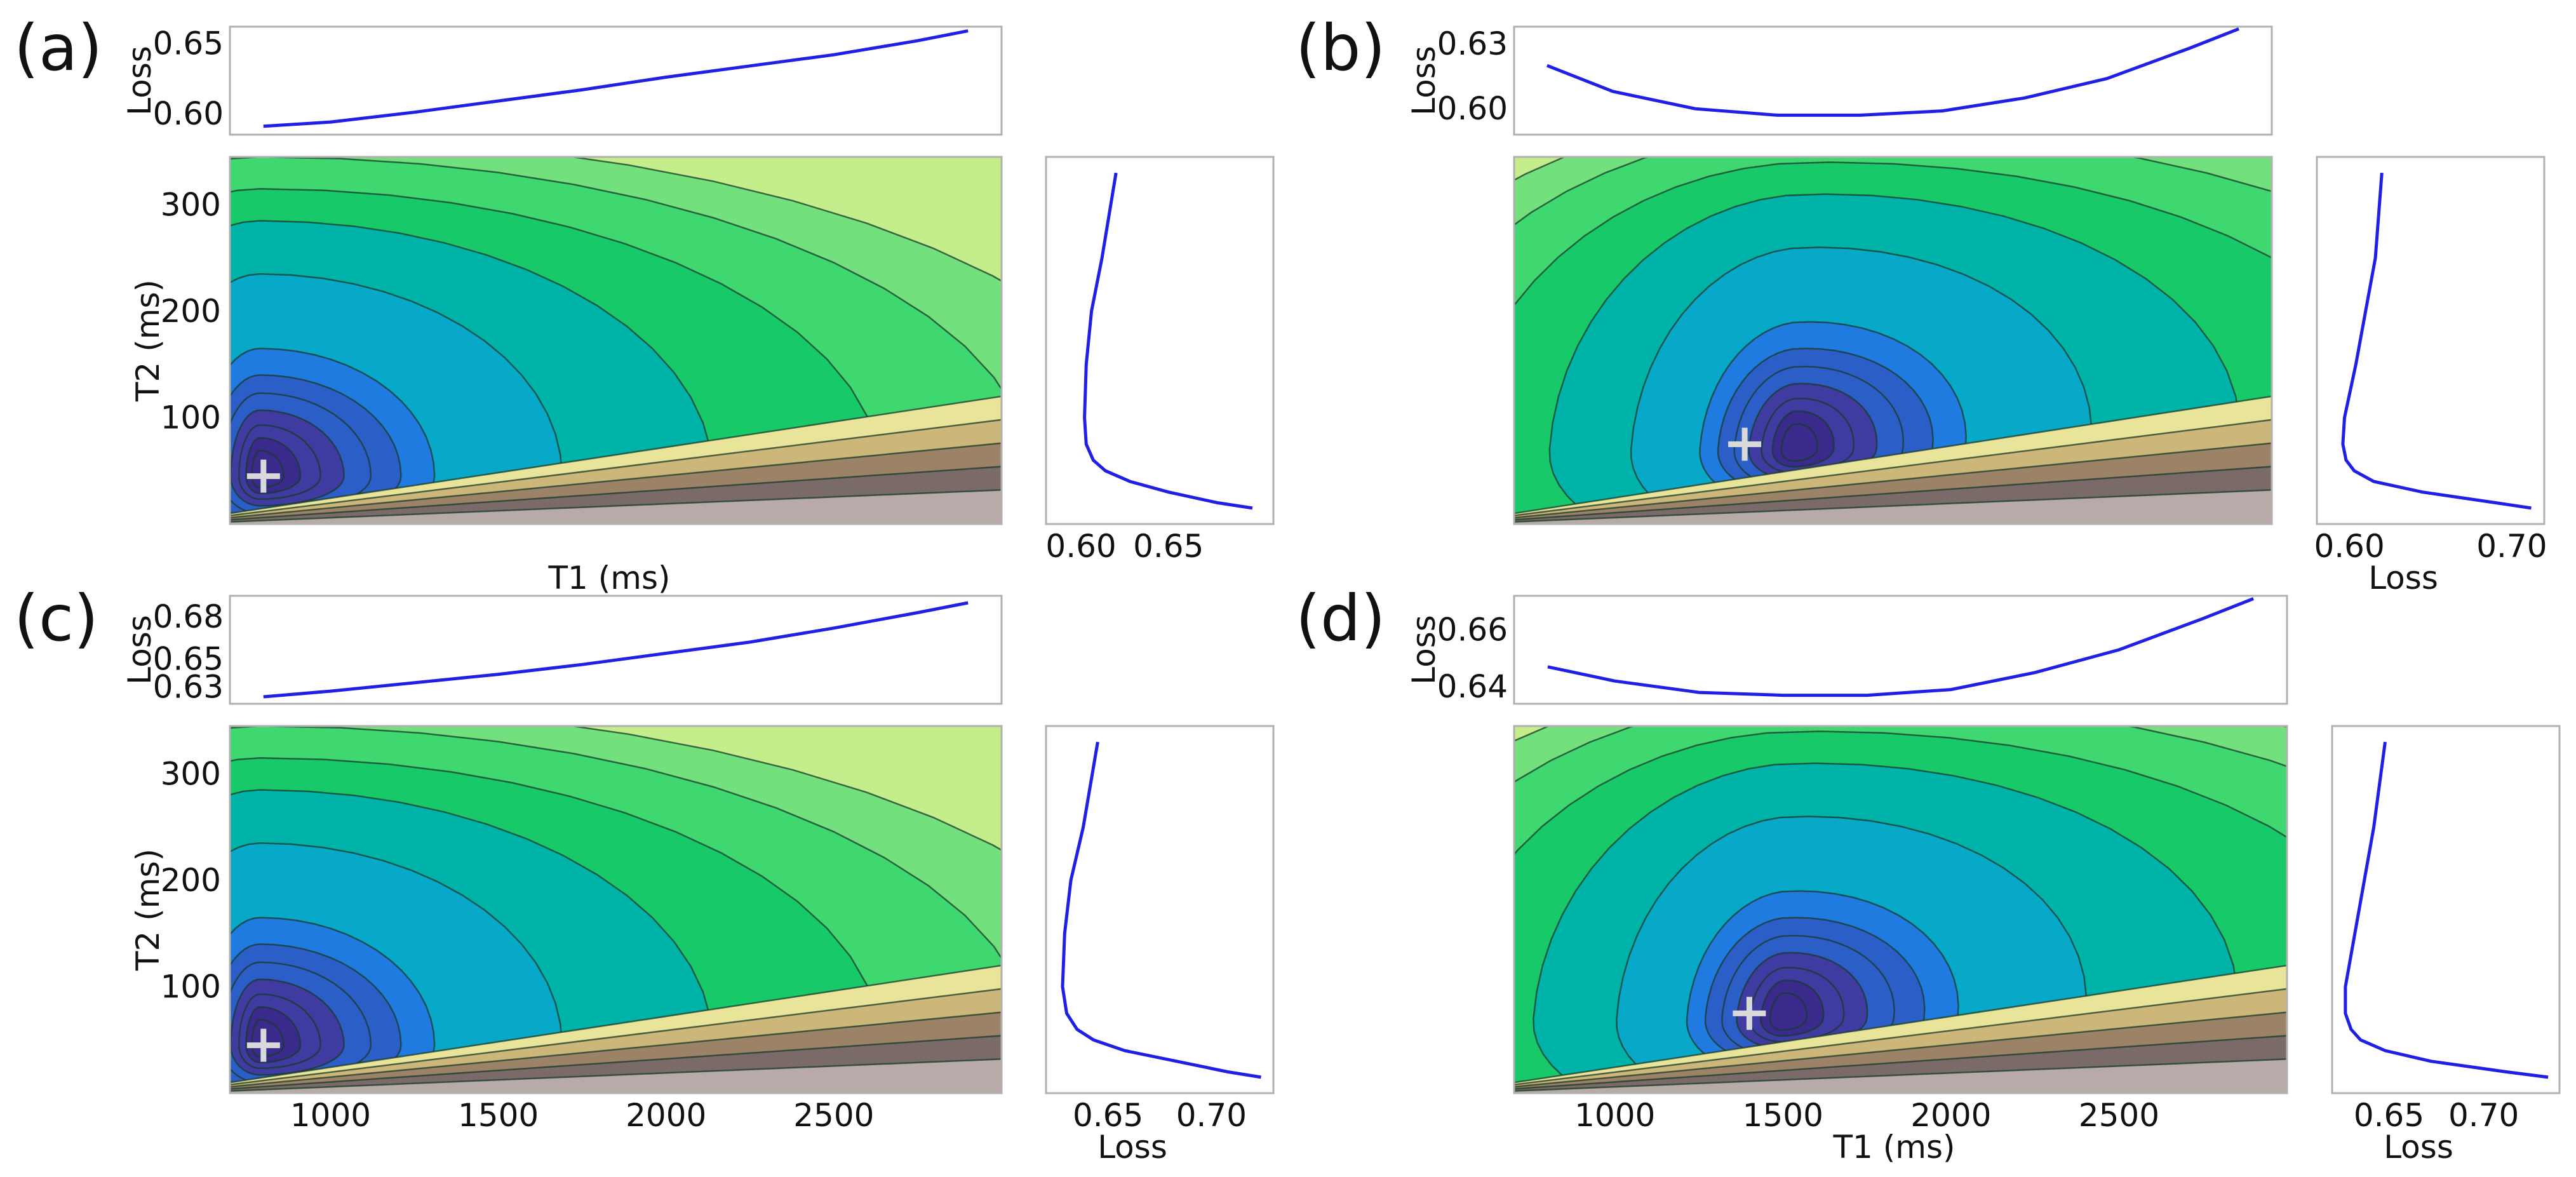  Describe the element at coordinates (56, 618) in the screenshot. I see `panel-label: (c)` at that location.